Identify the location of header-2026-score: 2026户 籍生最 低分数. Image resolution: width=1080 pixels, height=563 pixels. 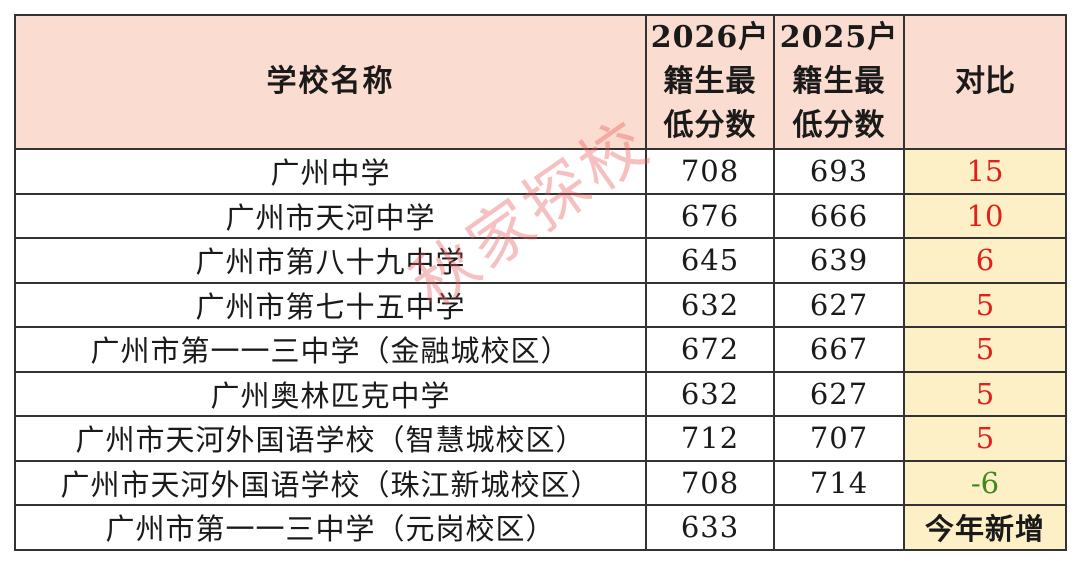
(710, 82).